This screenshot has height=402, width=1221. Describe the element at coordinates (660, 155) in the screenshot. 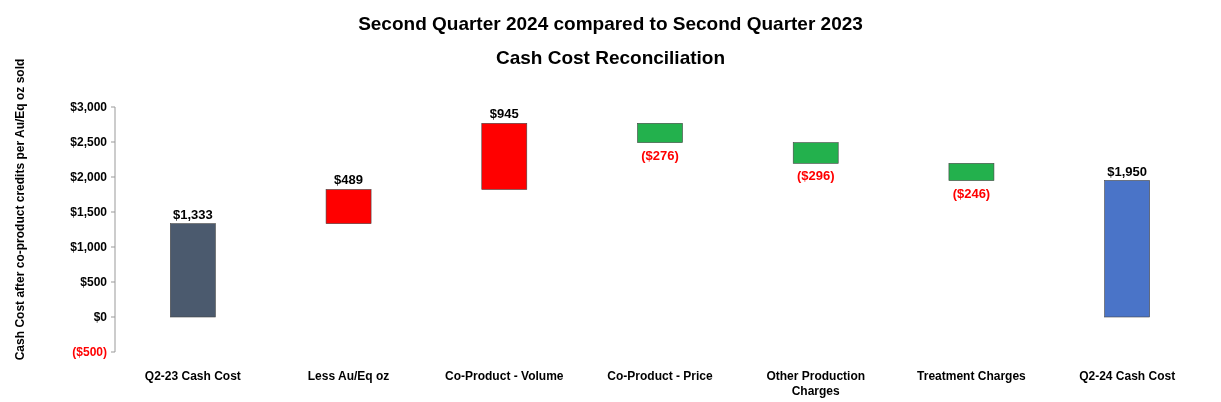

I see `data-label: ($276)` at that location.